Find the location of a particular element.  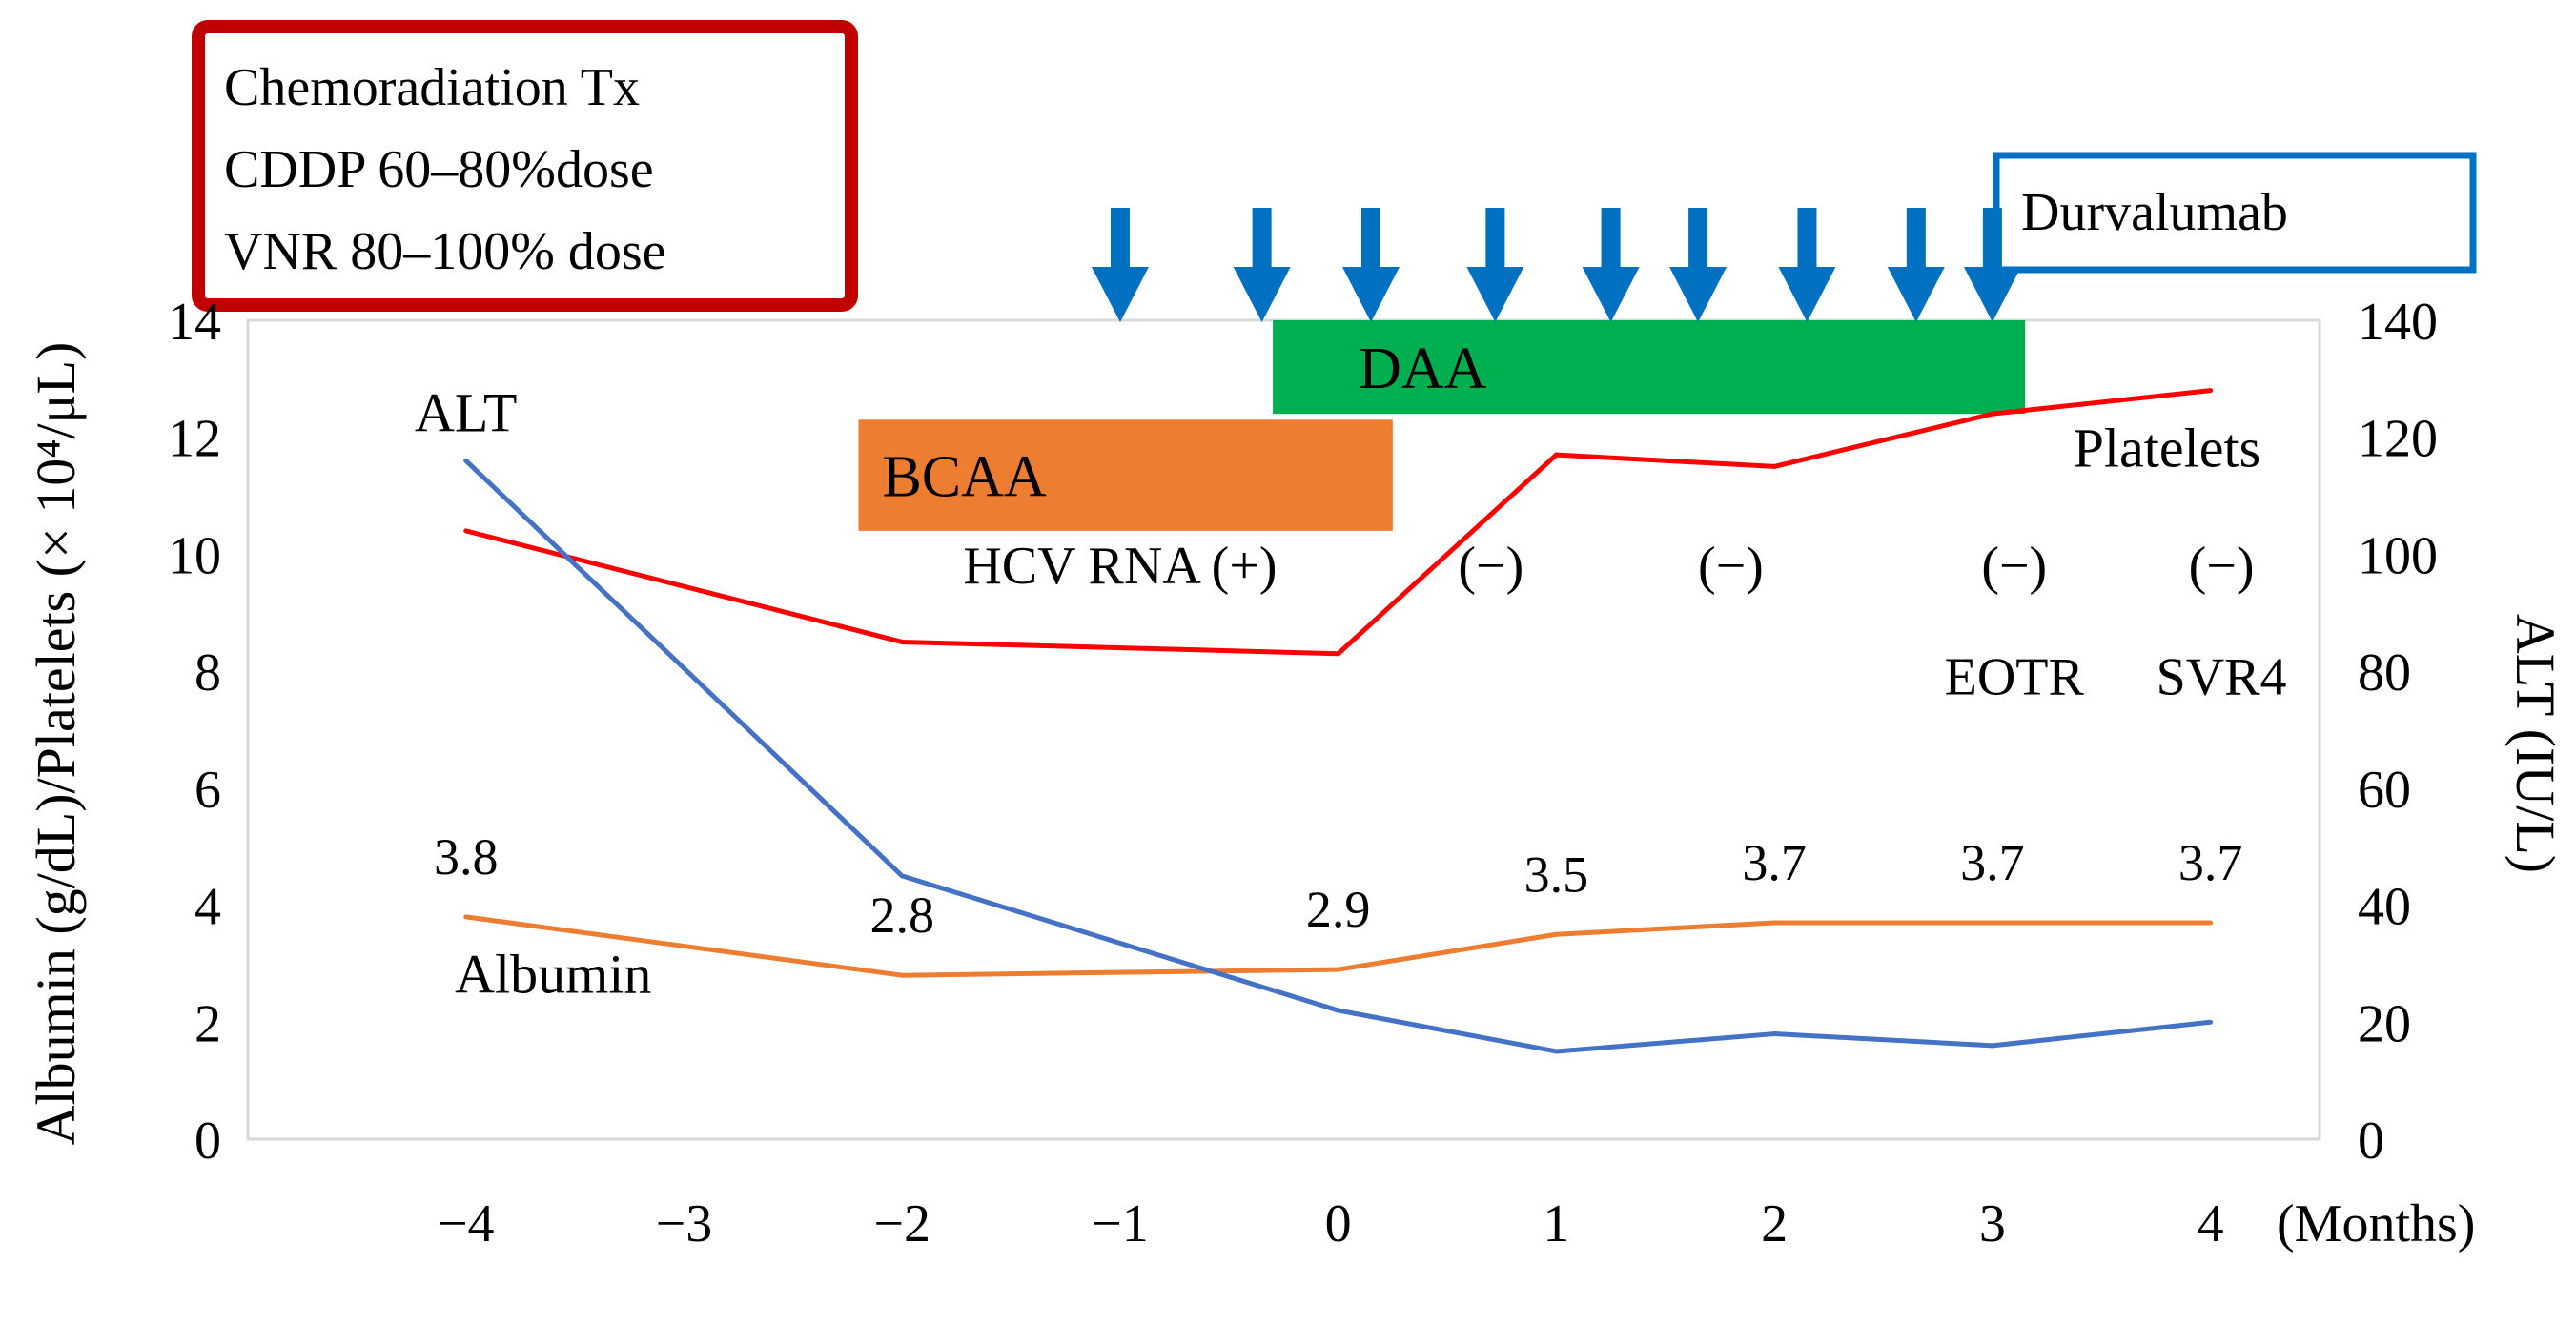

milestone-label: SVR4 is located at coordinates (2222, 677).